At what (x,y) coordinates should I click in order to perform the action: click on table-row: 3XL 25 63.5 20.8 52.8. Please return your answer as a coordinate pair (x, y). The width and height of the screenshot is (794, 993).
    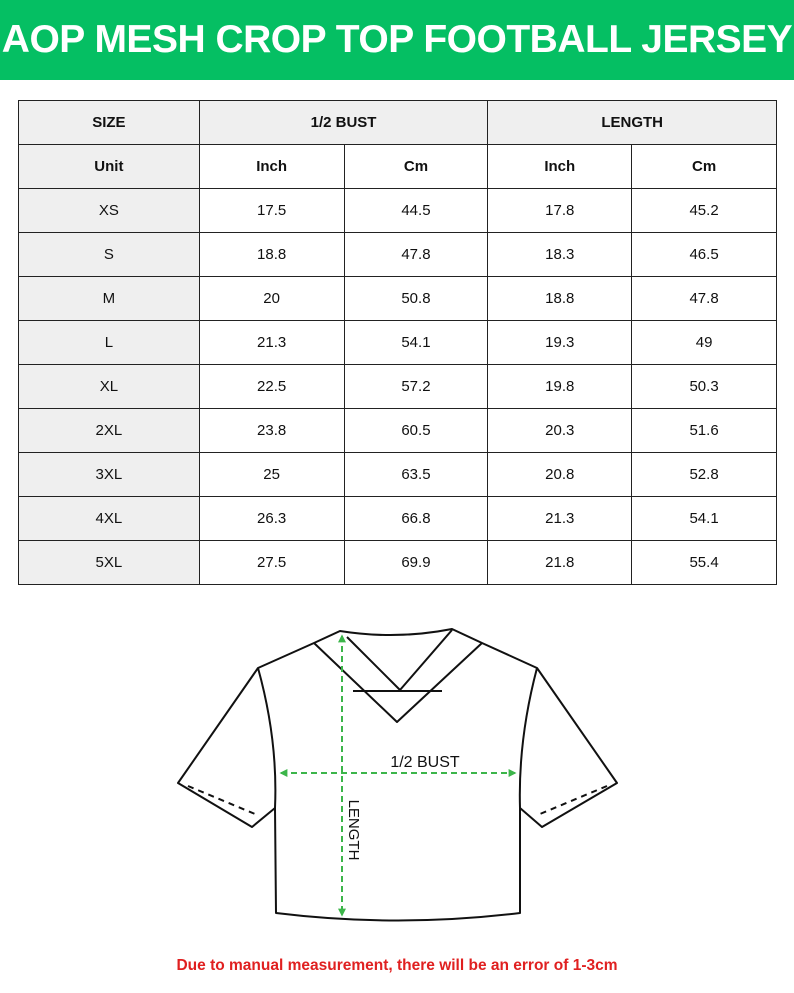
    Looking at the image, I should click on (397, 474).